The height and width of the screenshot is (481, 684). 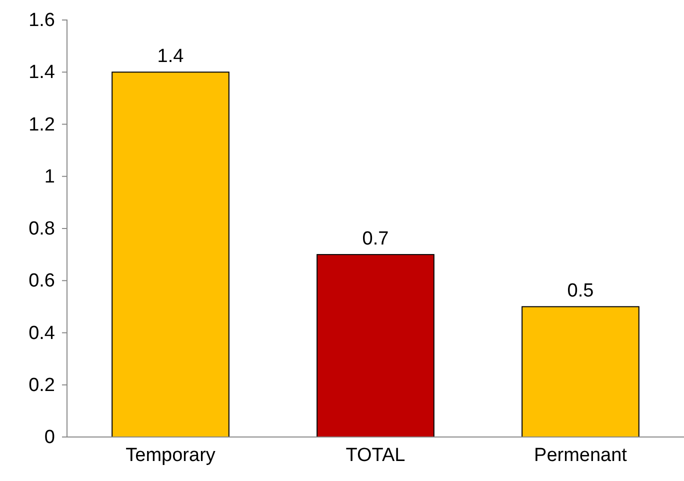 I want to click on x-tick-label: TOTAL, so click(x=376, y=455).